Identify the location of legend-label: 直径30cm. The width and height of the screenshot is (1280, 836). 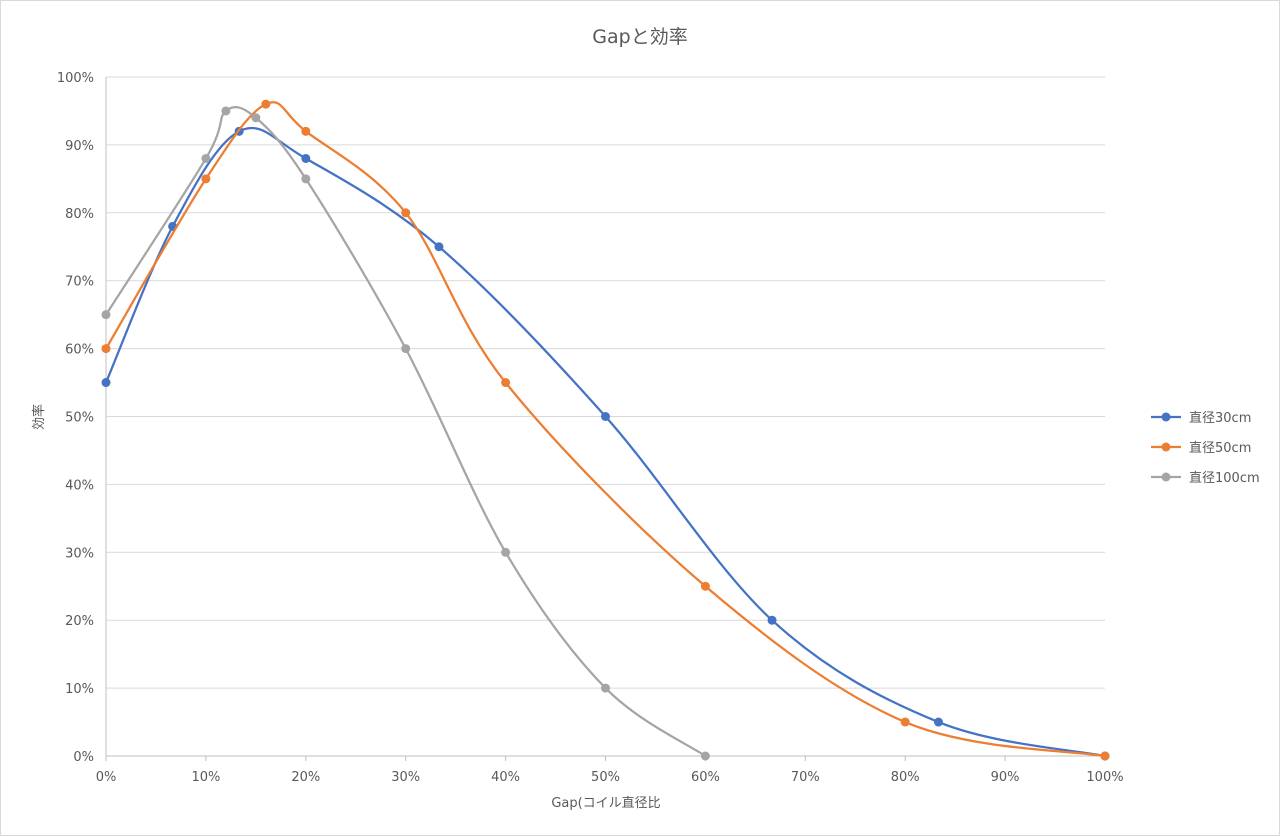
(1220, 418).